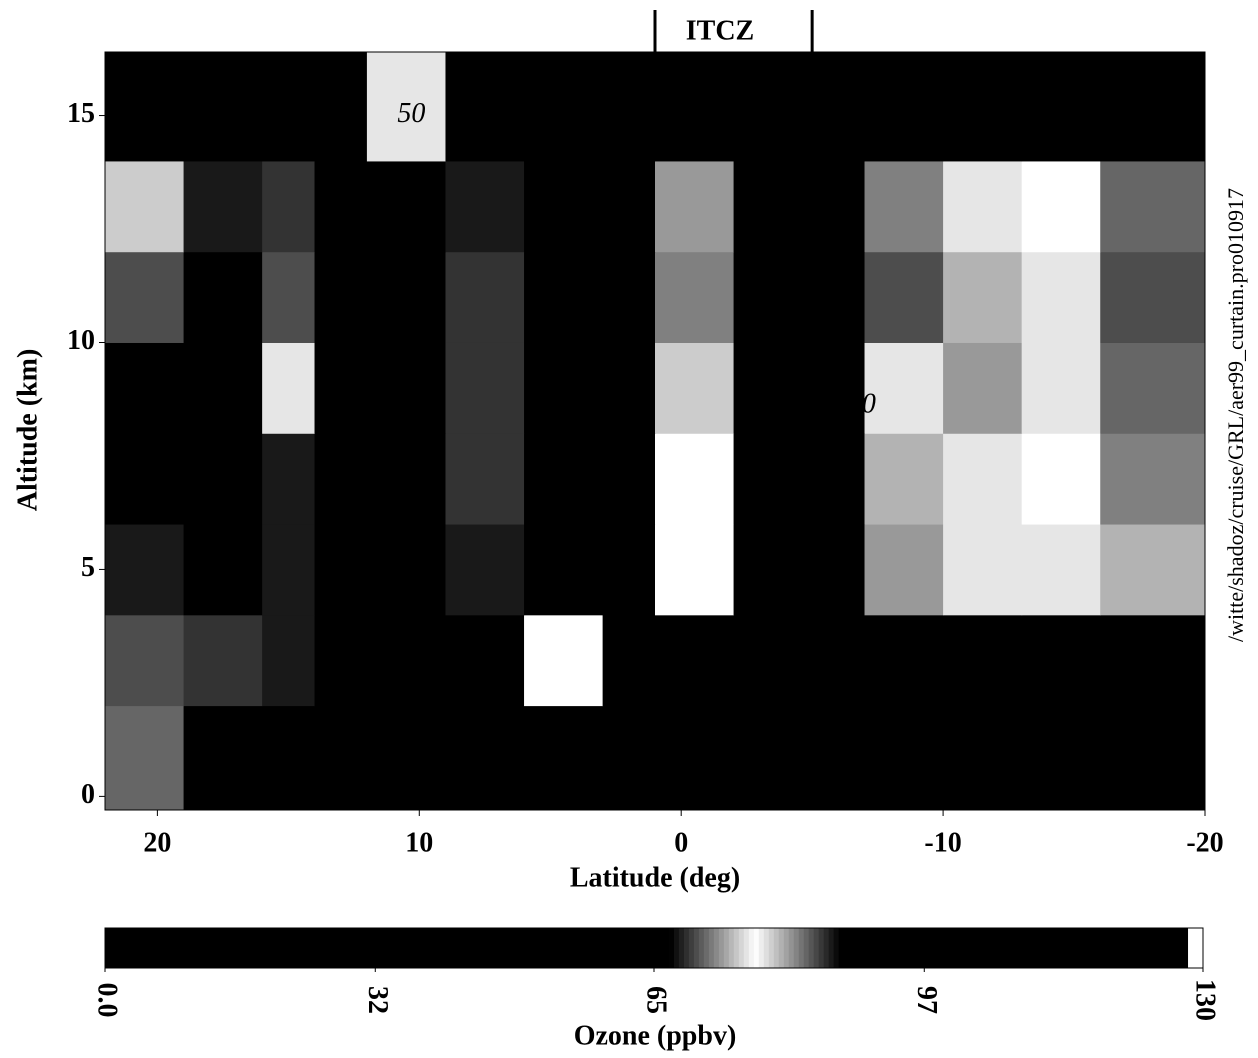 The height and width of the screenshot is (1058, 1258). What do you see at coordinates (377, 1000) in the screenshot?
I see `colorbar-tick-label: 32` at bounding box center [377, 1000].